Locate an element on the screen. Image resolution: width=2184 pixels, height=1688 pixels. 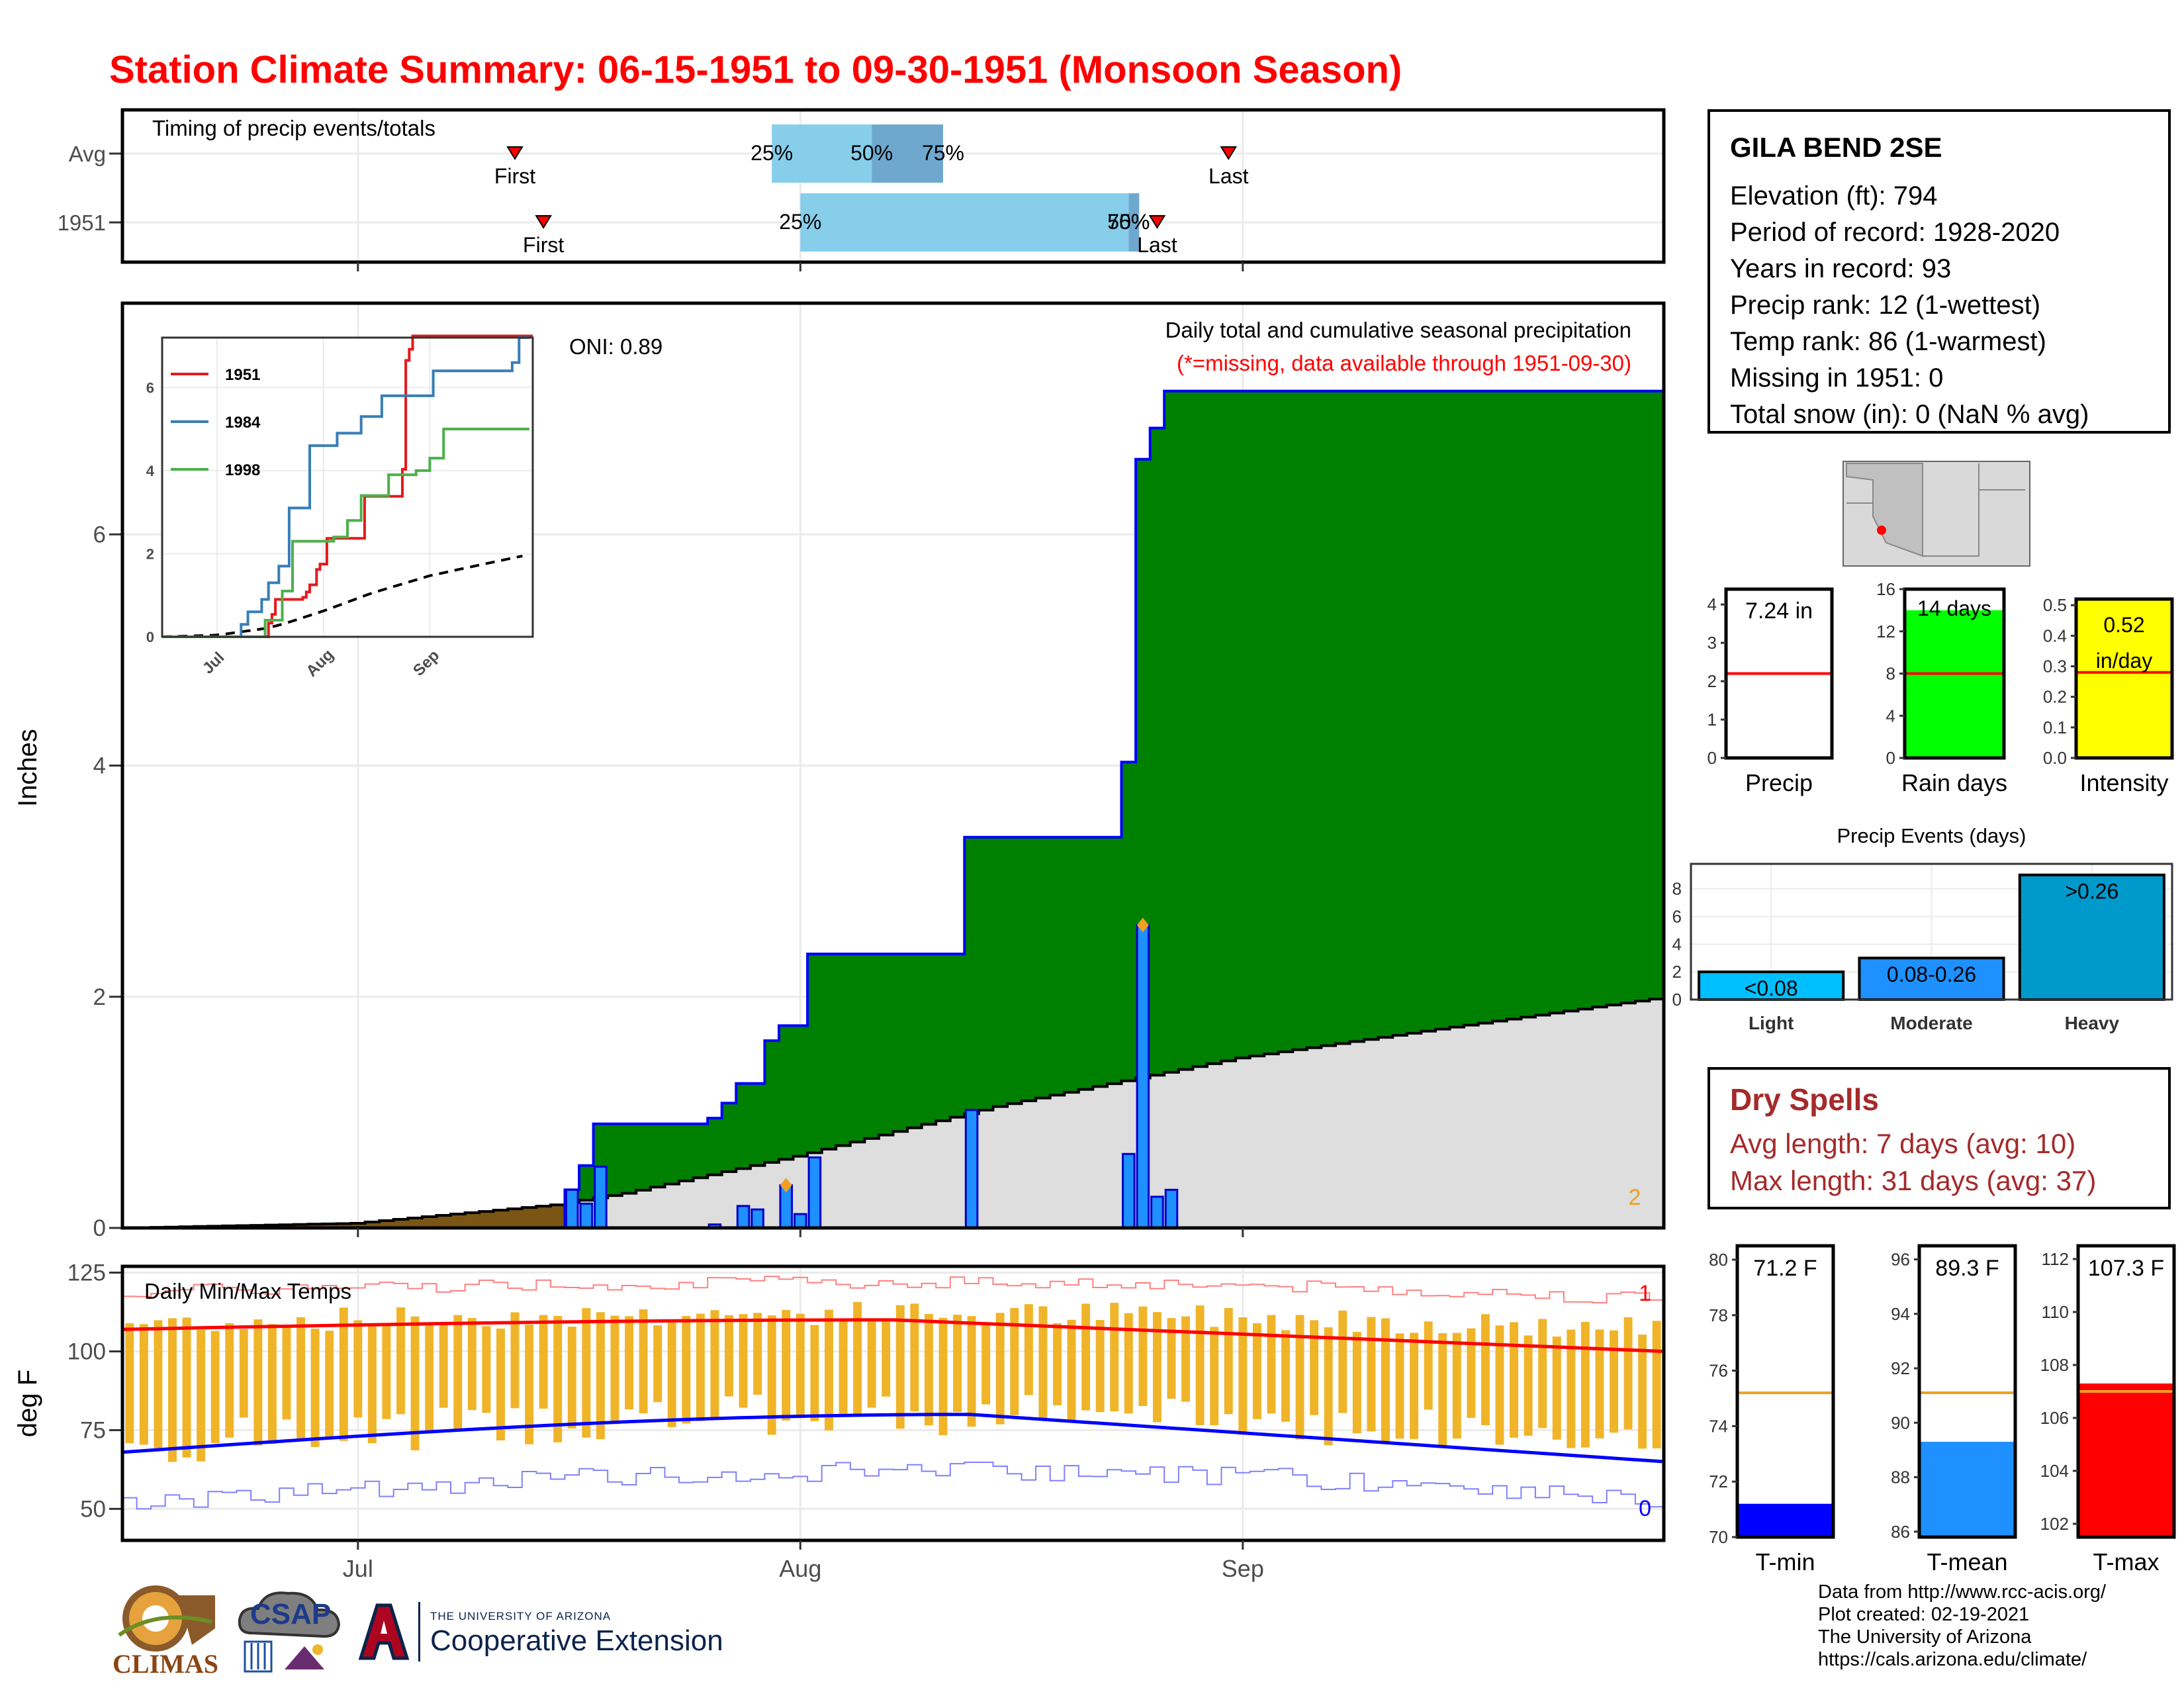
tmax_gauge-y-tick-label: 102 is located at coordinates (2054, 1524).